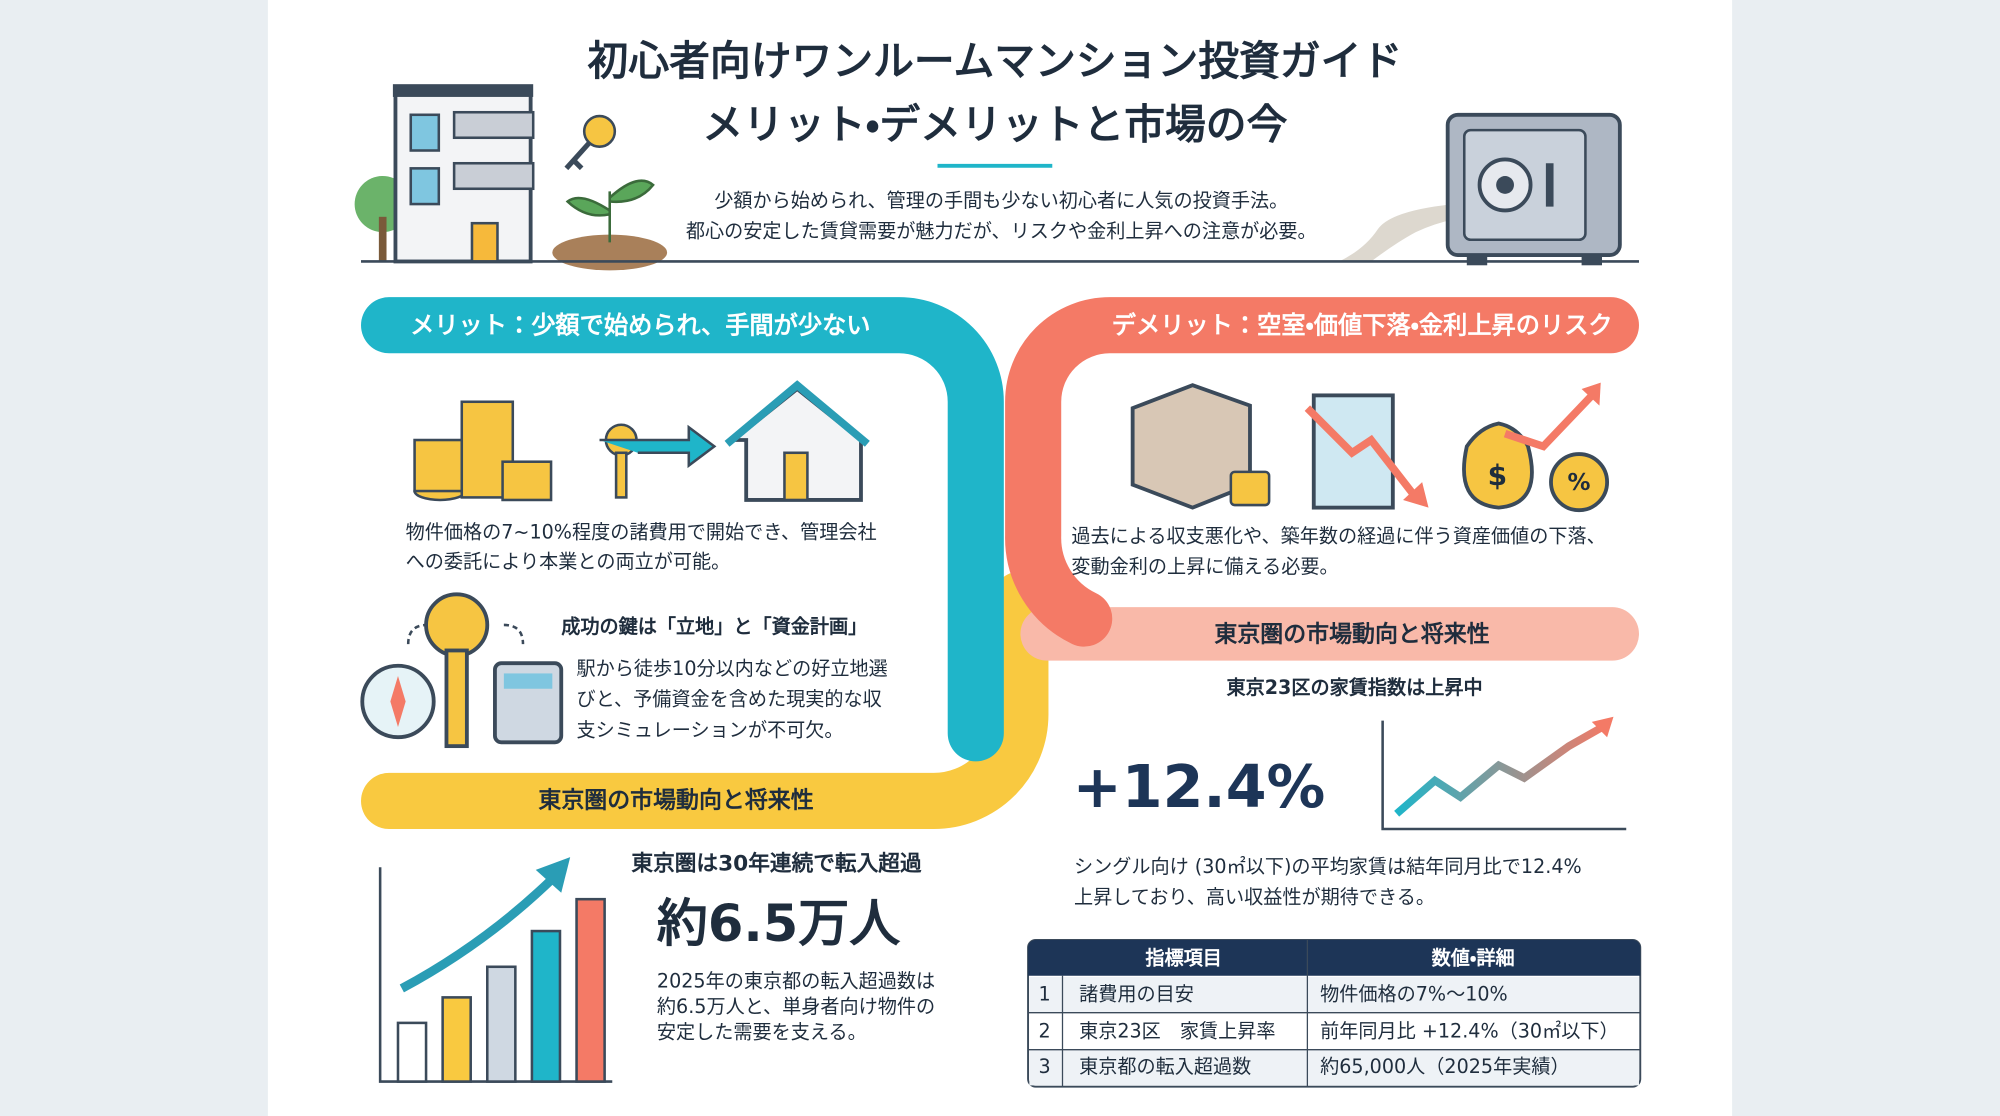 The width and height of the screenshot is (2000, 1116). I want to click on key-art, so click(462, 670).